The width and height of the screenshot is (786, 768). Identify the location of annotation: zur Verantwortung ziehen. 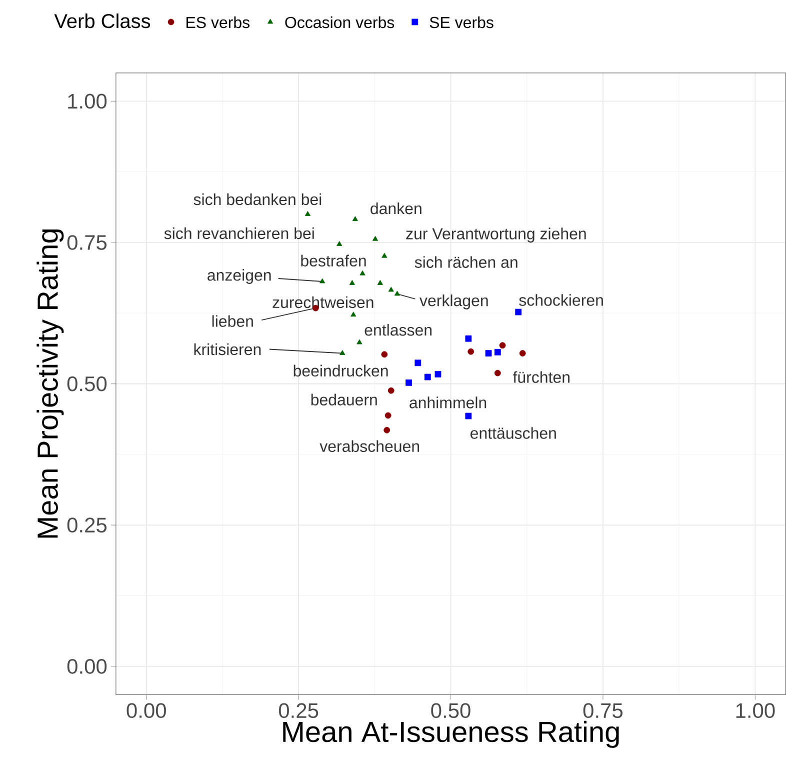
(496, 235).